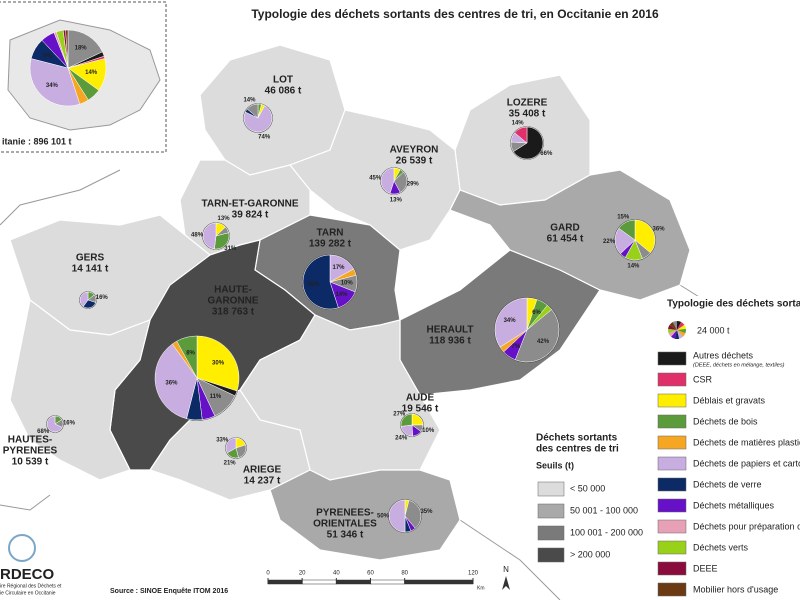  I want to click on threshold-title: des centres de tri, so click(577, 449).